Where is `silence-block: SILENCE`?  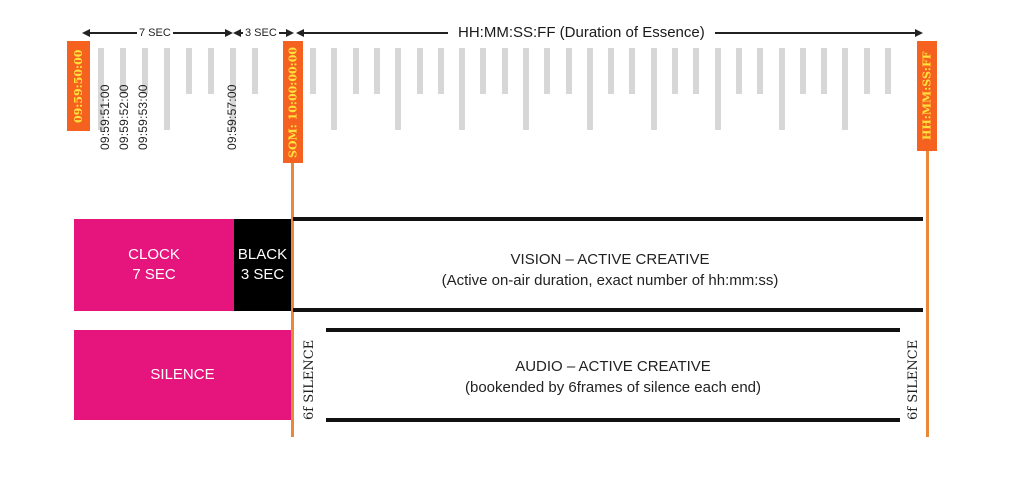
silence-block: SILENCE is located at coordinates (182, 375).